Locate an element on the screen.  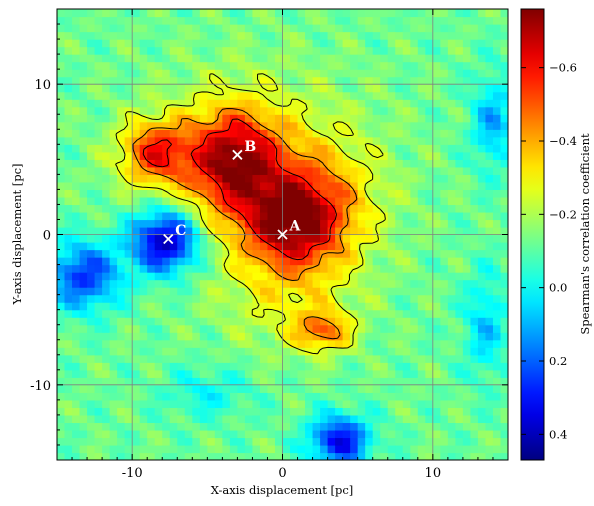
colorbar-tick-label: −0.2 is located at coordinates (563, 214).